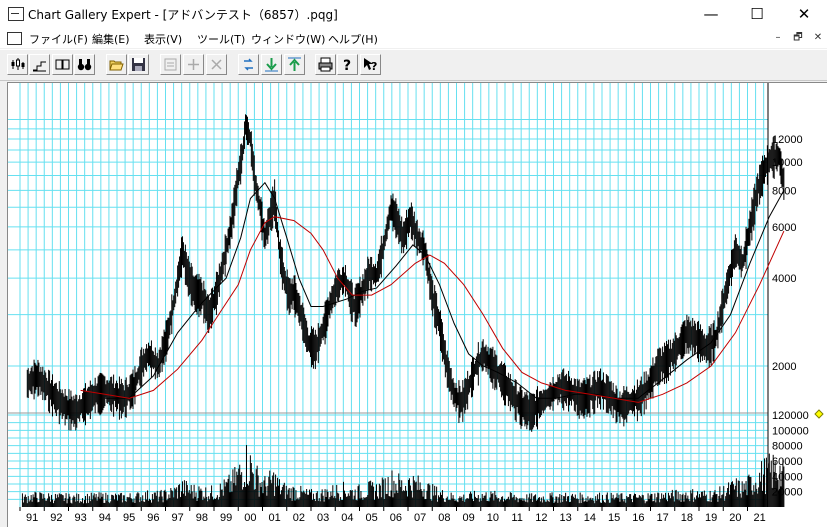 The width and height of the screenshot is (827, 527). Describe the element at coordinates (711, 518) in the screenshot. I see `x-tick-label: 19` at that location.